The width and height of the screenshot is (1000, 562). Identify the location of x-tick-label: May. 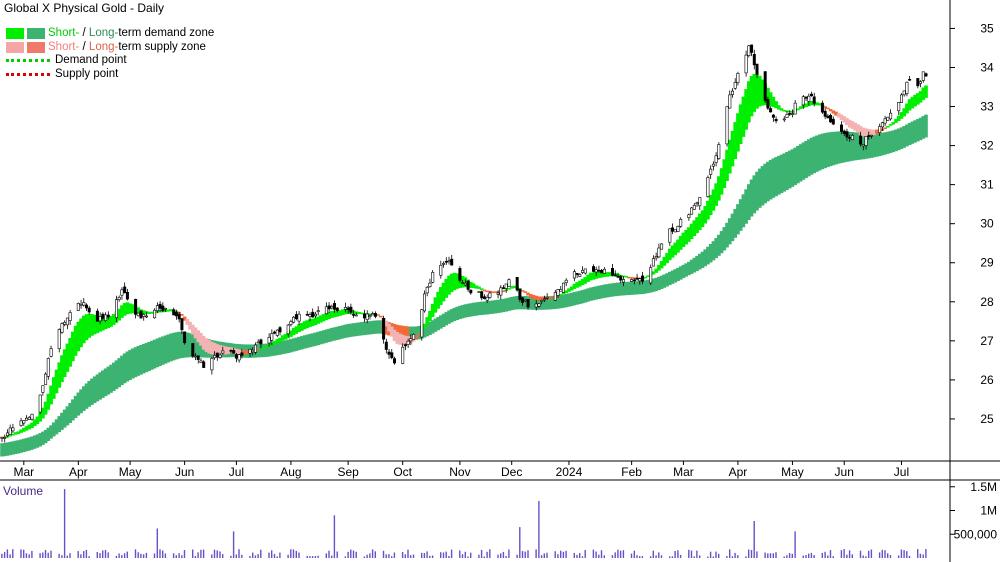
(792, 472).